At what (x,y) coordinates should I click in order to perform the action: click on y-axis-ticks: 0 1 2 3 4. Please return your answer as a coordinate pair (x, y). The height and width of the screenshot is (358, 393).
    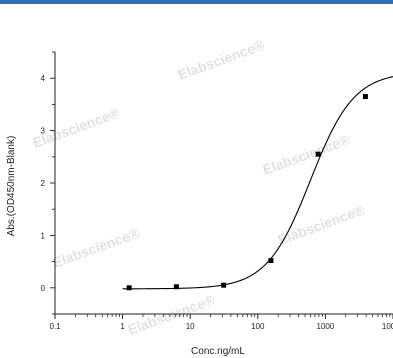
    Looking at the image, I should click on (48, 183).